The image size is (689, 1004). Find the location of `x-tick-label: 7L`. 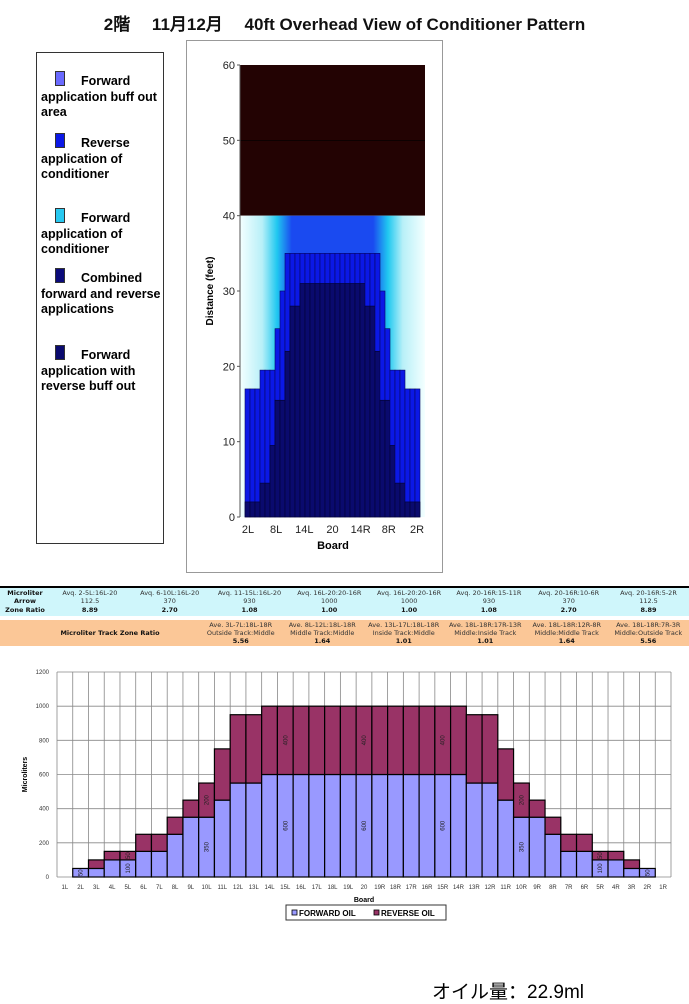

x-tick-label: 7L is located at coordinates (159, 888).